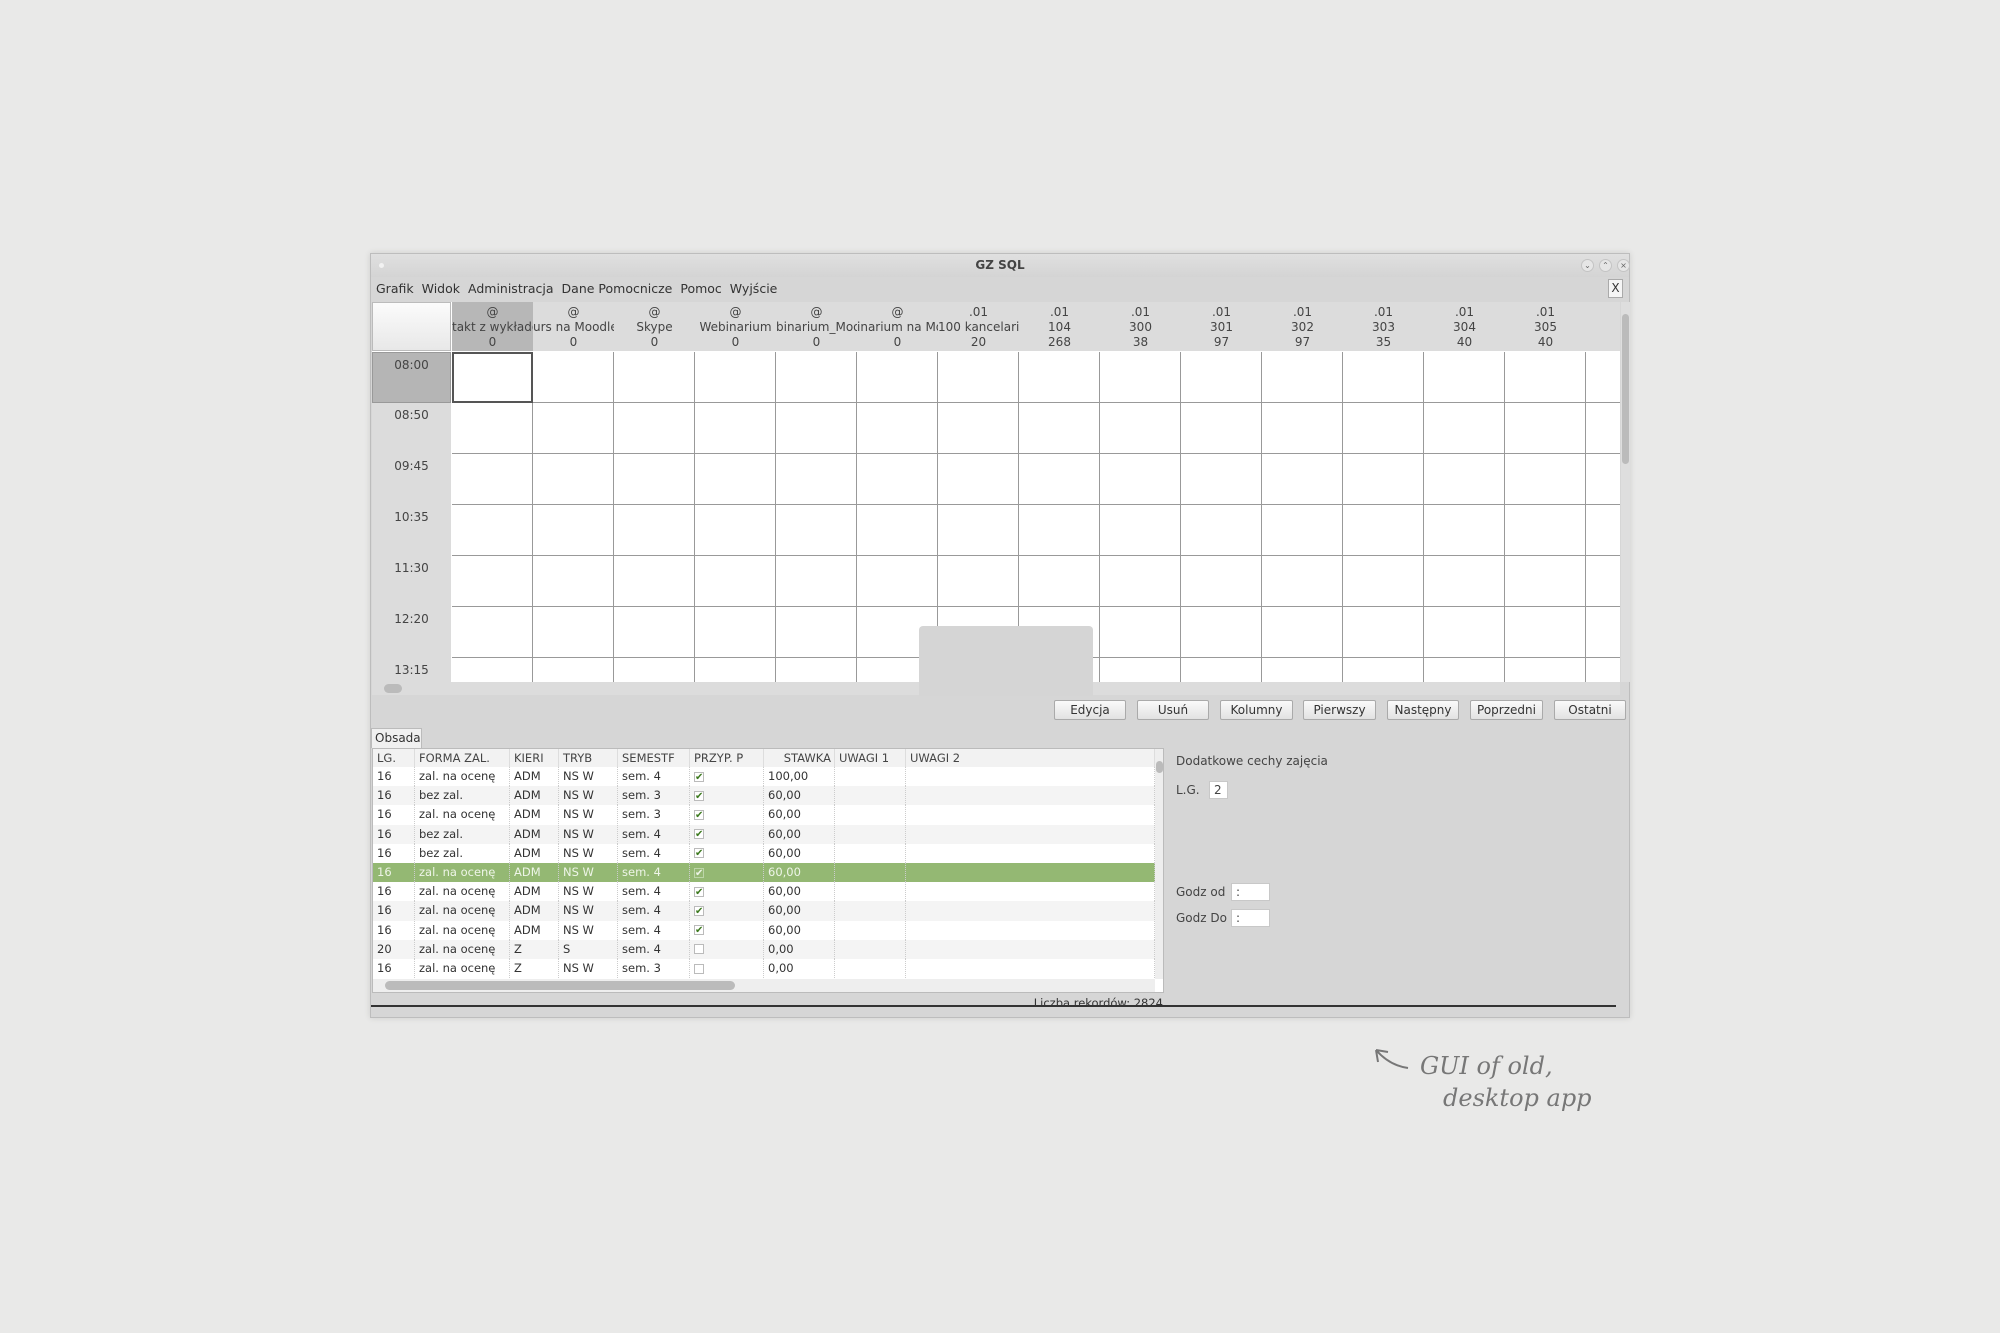 Image resolution: width=2000 pixels, height=1333 pixels. I want to click on column-header-3: TRYB, so click(588, 758).